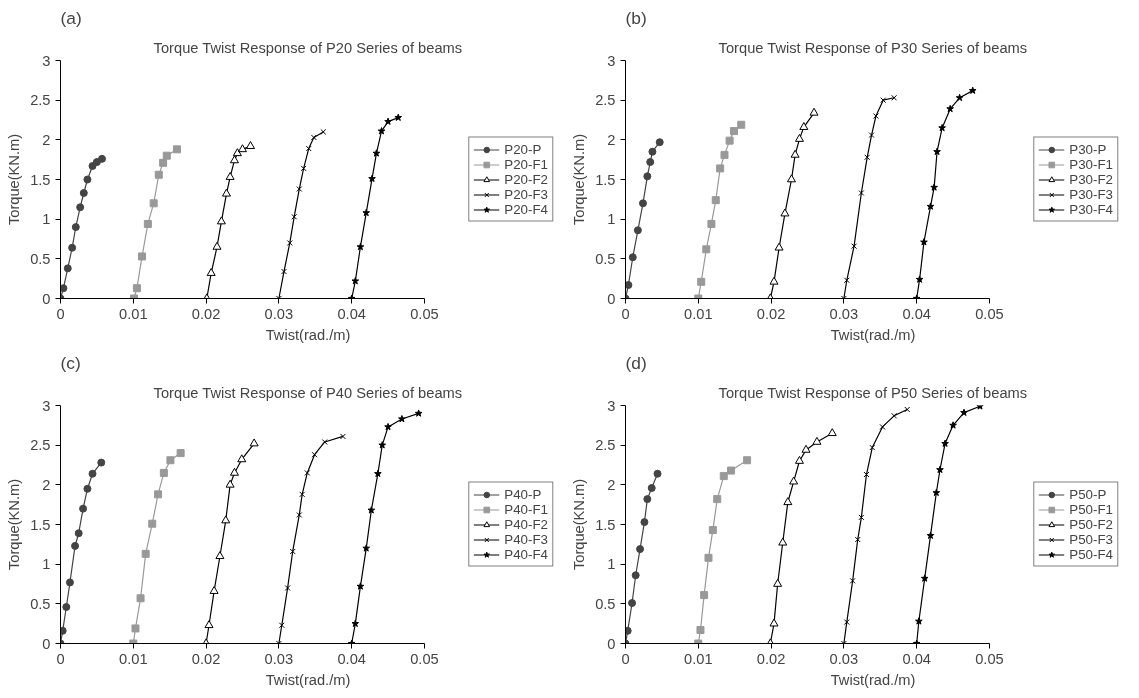 The image size is (1139, 698). I want to click on legend-label: P50-F1, so click(1091, 509).